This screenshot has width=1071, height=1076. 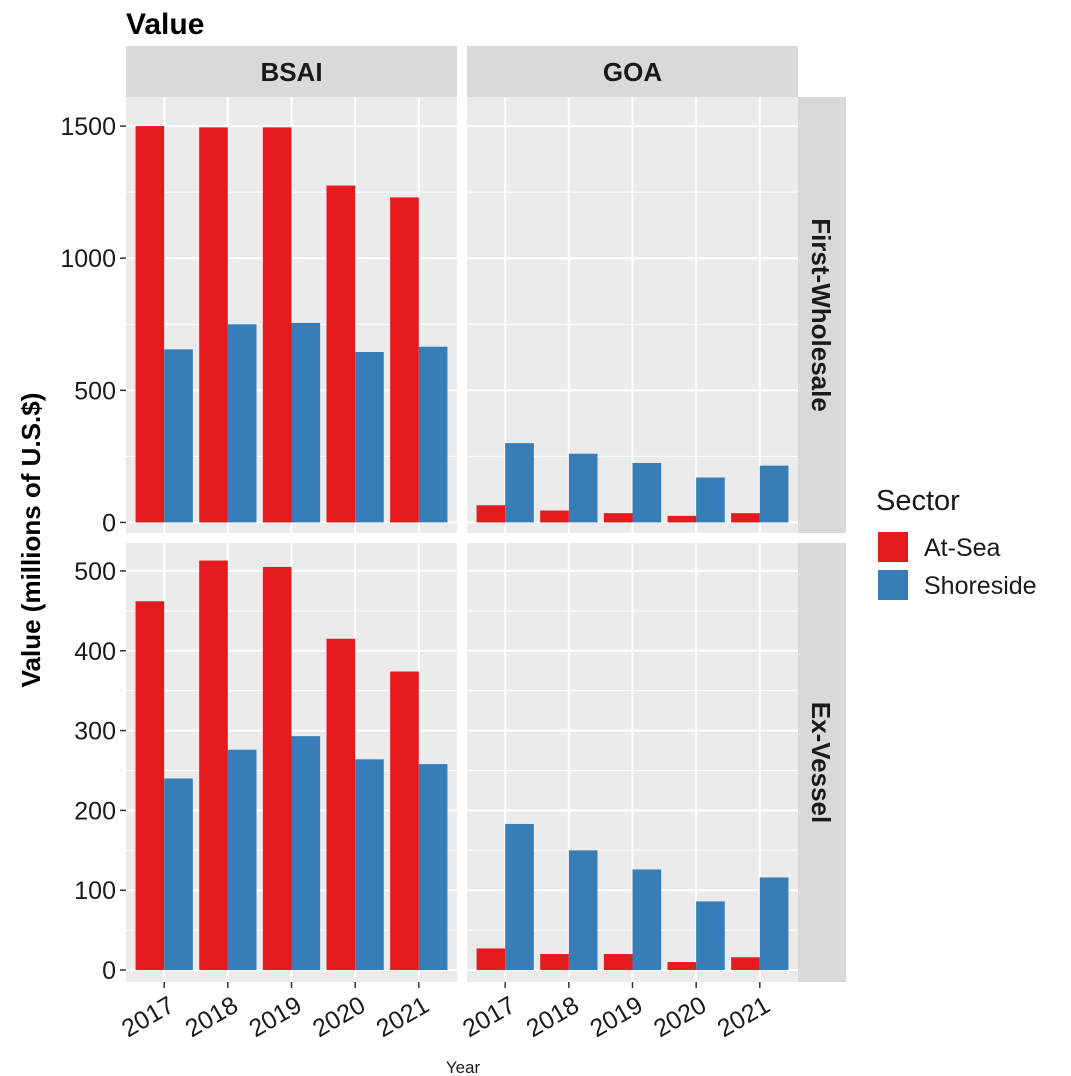 I want to click on panel-ex-vessel-goa, so click(x=632, y=762).